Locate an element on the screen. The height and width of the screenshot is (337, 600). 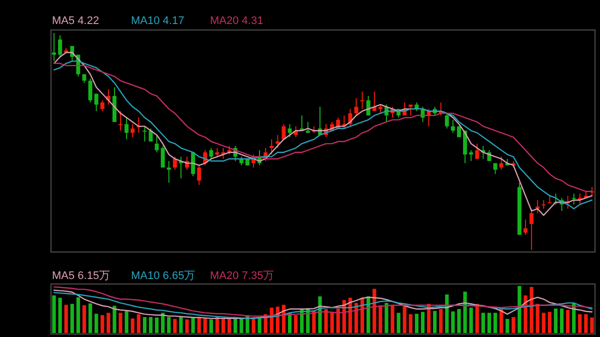
text: MA5 4.22 is located at coordinates (76, 21).